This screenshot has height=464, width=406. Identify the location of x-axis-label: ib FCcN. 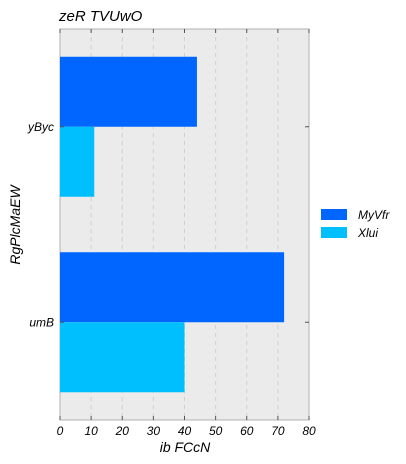
(185, 447).